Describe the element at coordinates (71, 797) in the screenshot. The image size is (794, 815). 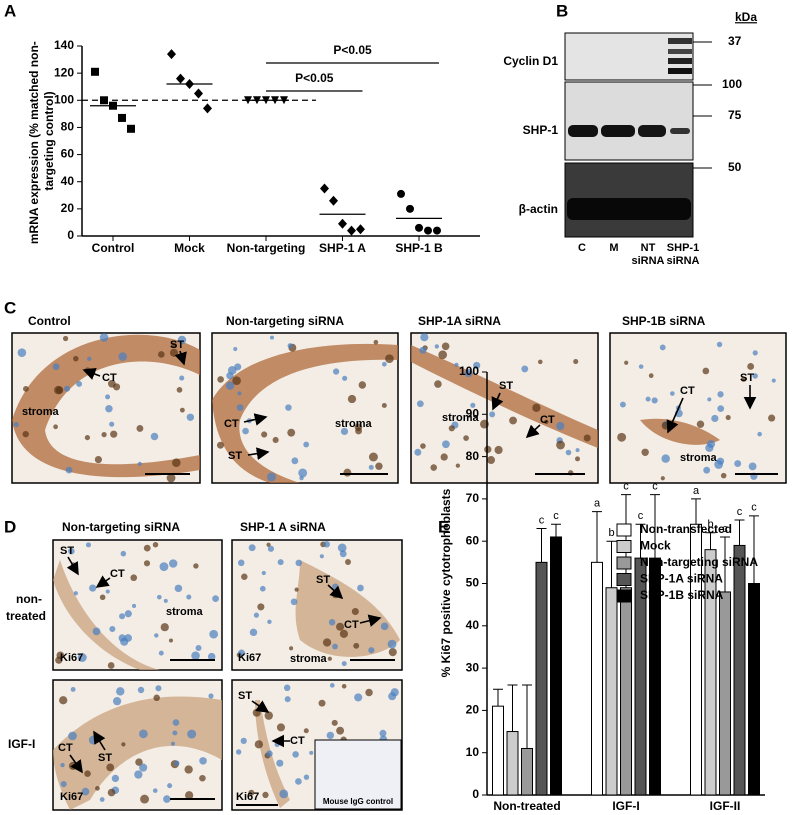
I see `stain-label: Ki67` at that location.